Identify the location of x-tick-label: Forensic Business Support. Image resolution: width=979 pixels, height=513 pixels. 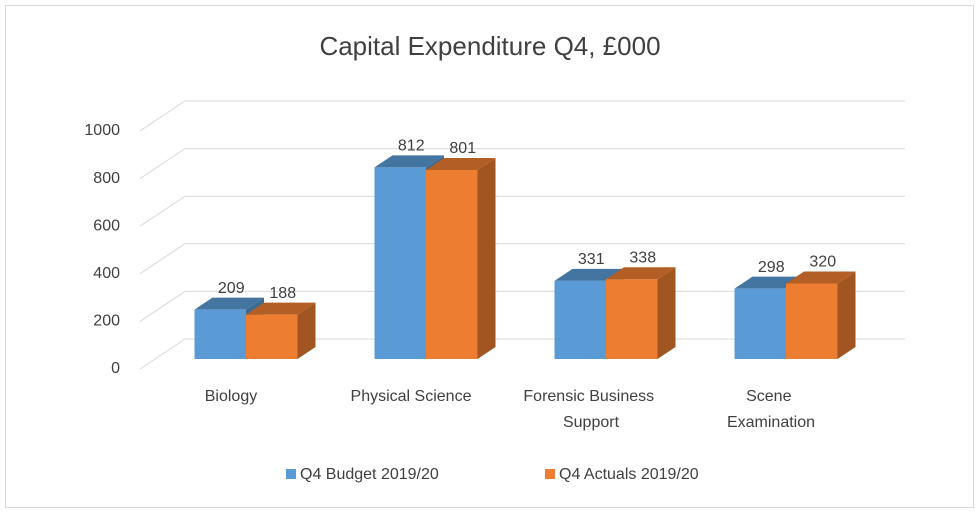
(590, 409).